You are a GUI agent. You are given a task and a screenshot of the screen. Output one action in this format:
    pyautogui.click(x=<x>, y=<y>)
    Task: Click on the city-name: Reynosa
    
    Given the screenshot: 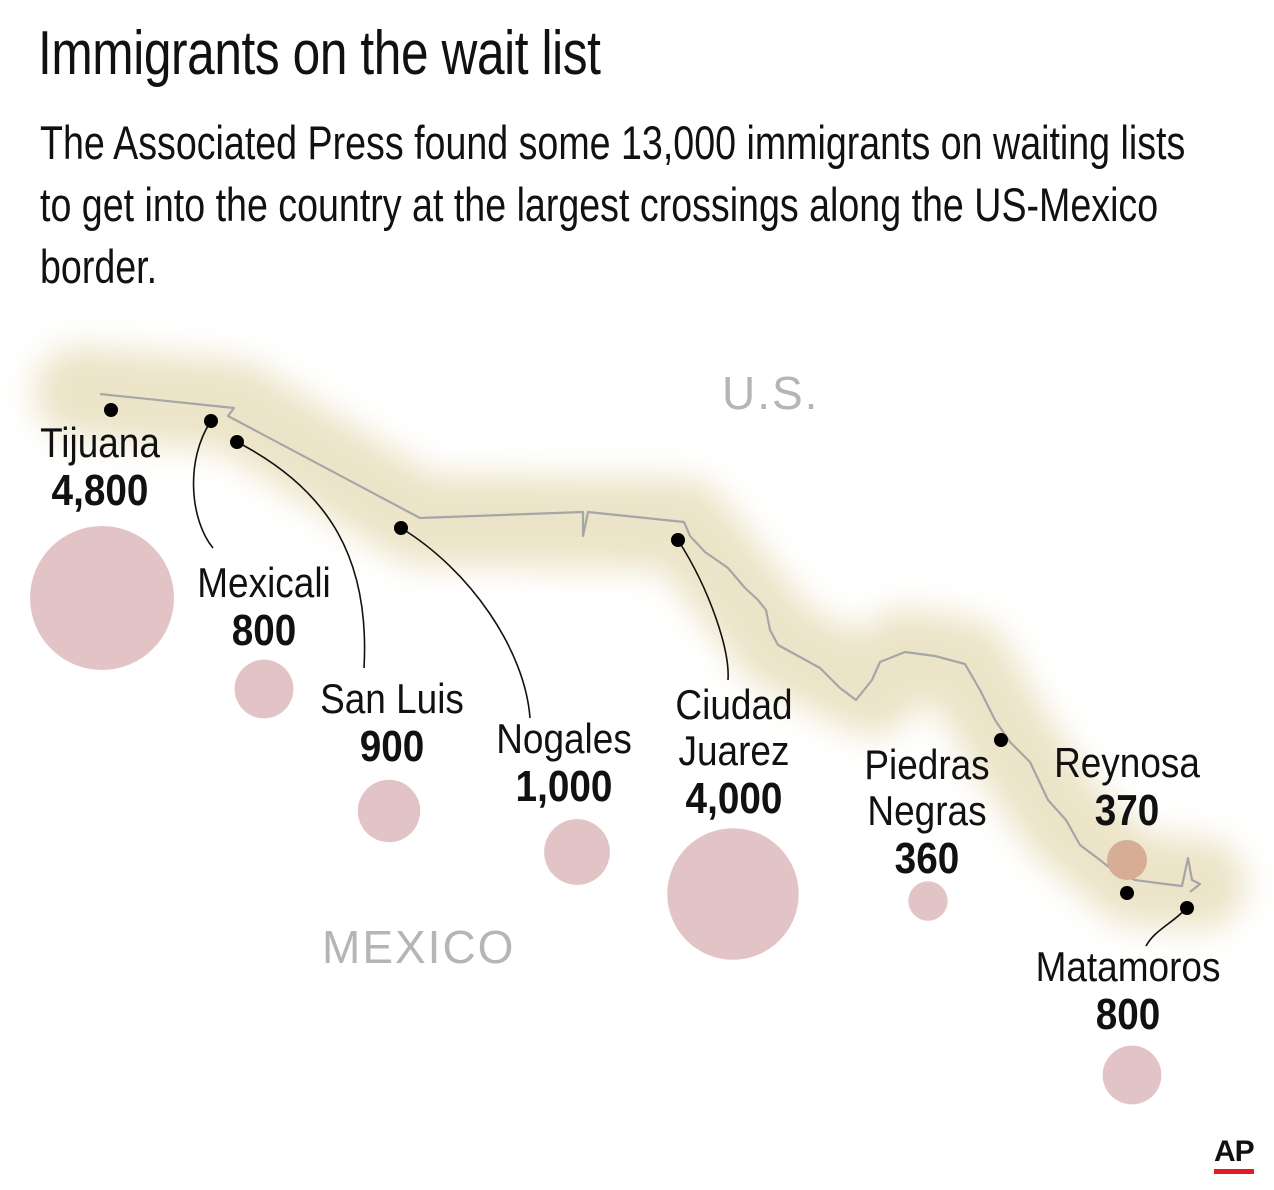 What is the action you would take?
    pyautogui.click(x=1127, y=762)
    